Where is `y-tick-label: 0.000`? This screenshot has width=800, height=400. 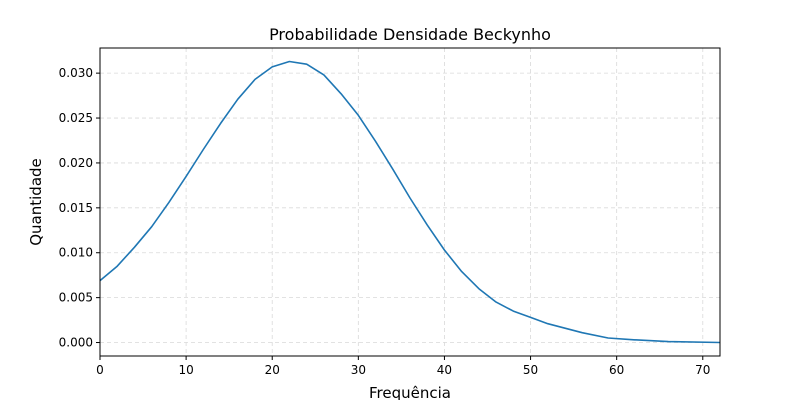 y-tick-label: 0.000 is located at coordinates (76, 343).